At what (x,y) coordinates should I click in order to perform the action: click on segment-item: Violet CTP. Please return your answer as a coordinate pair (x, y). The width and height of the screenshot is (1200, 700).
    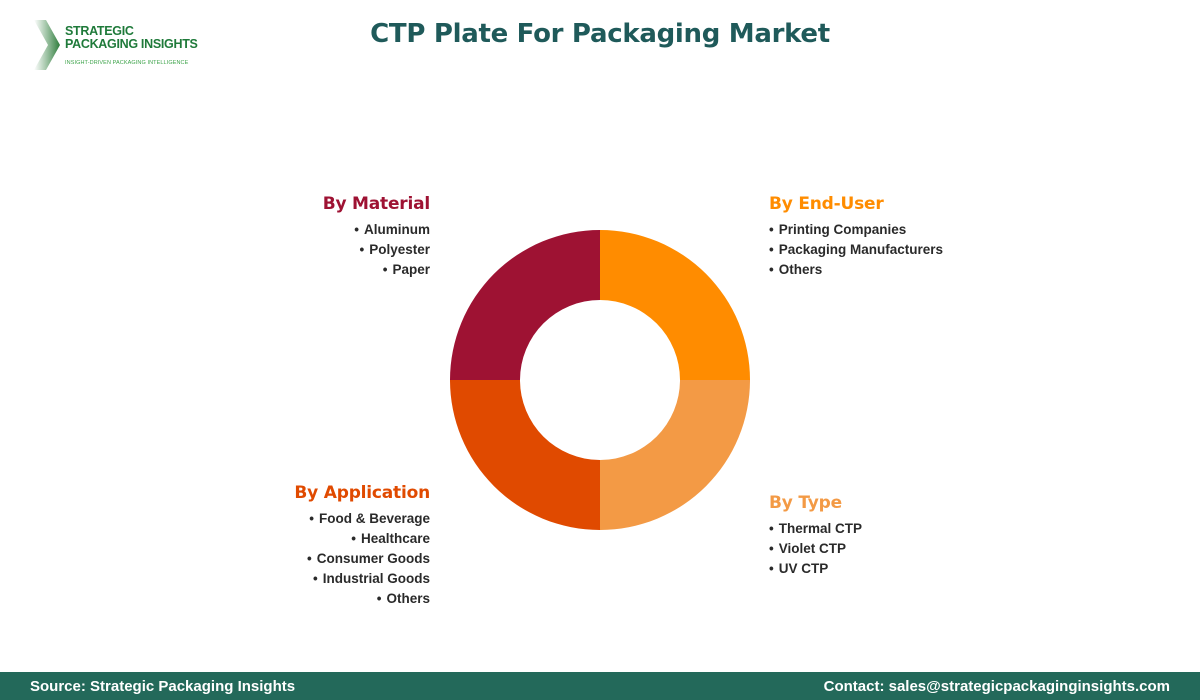
    Looking at the image, I should click on (815, 549).